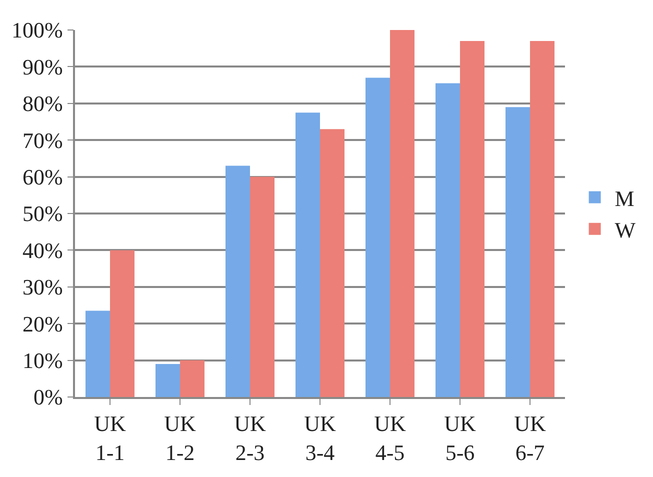  I want to click on y-tick-label: 0%, so click(48, 397).